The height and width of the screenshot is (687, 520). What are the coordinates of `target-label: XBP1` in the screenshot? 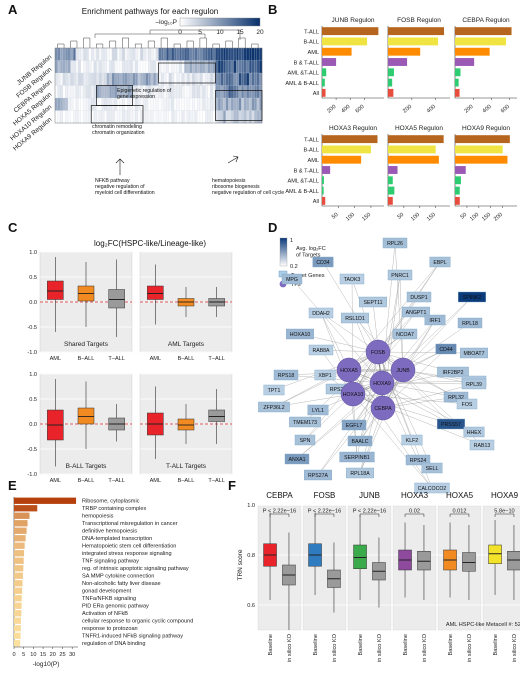 It's located at (324, 376).